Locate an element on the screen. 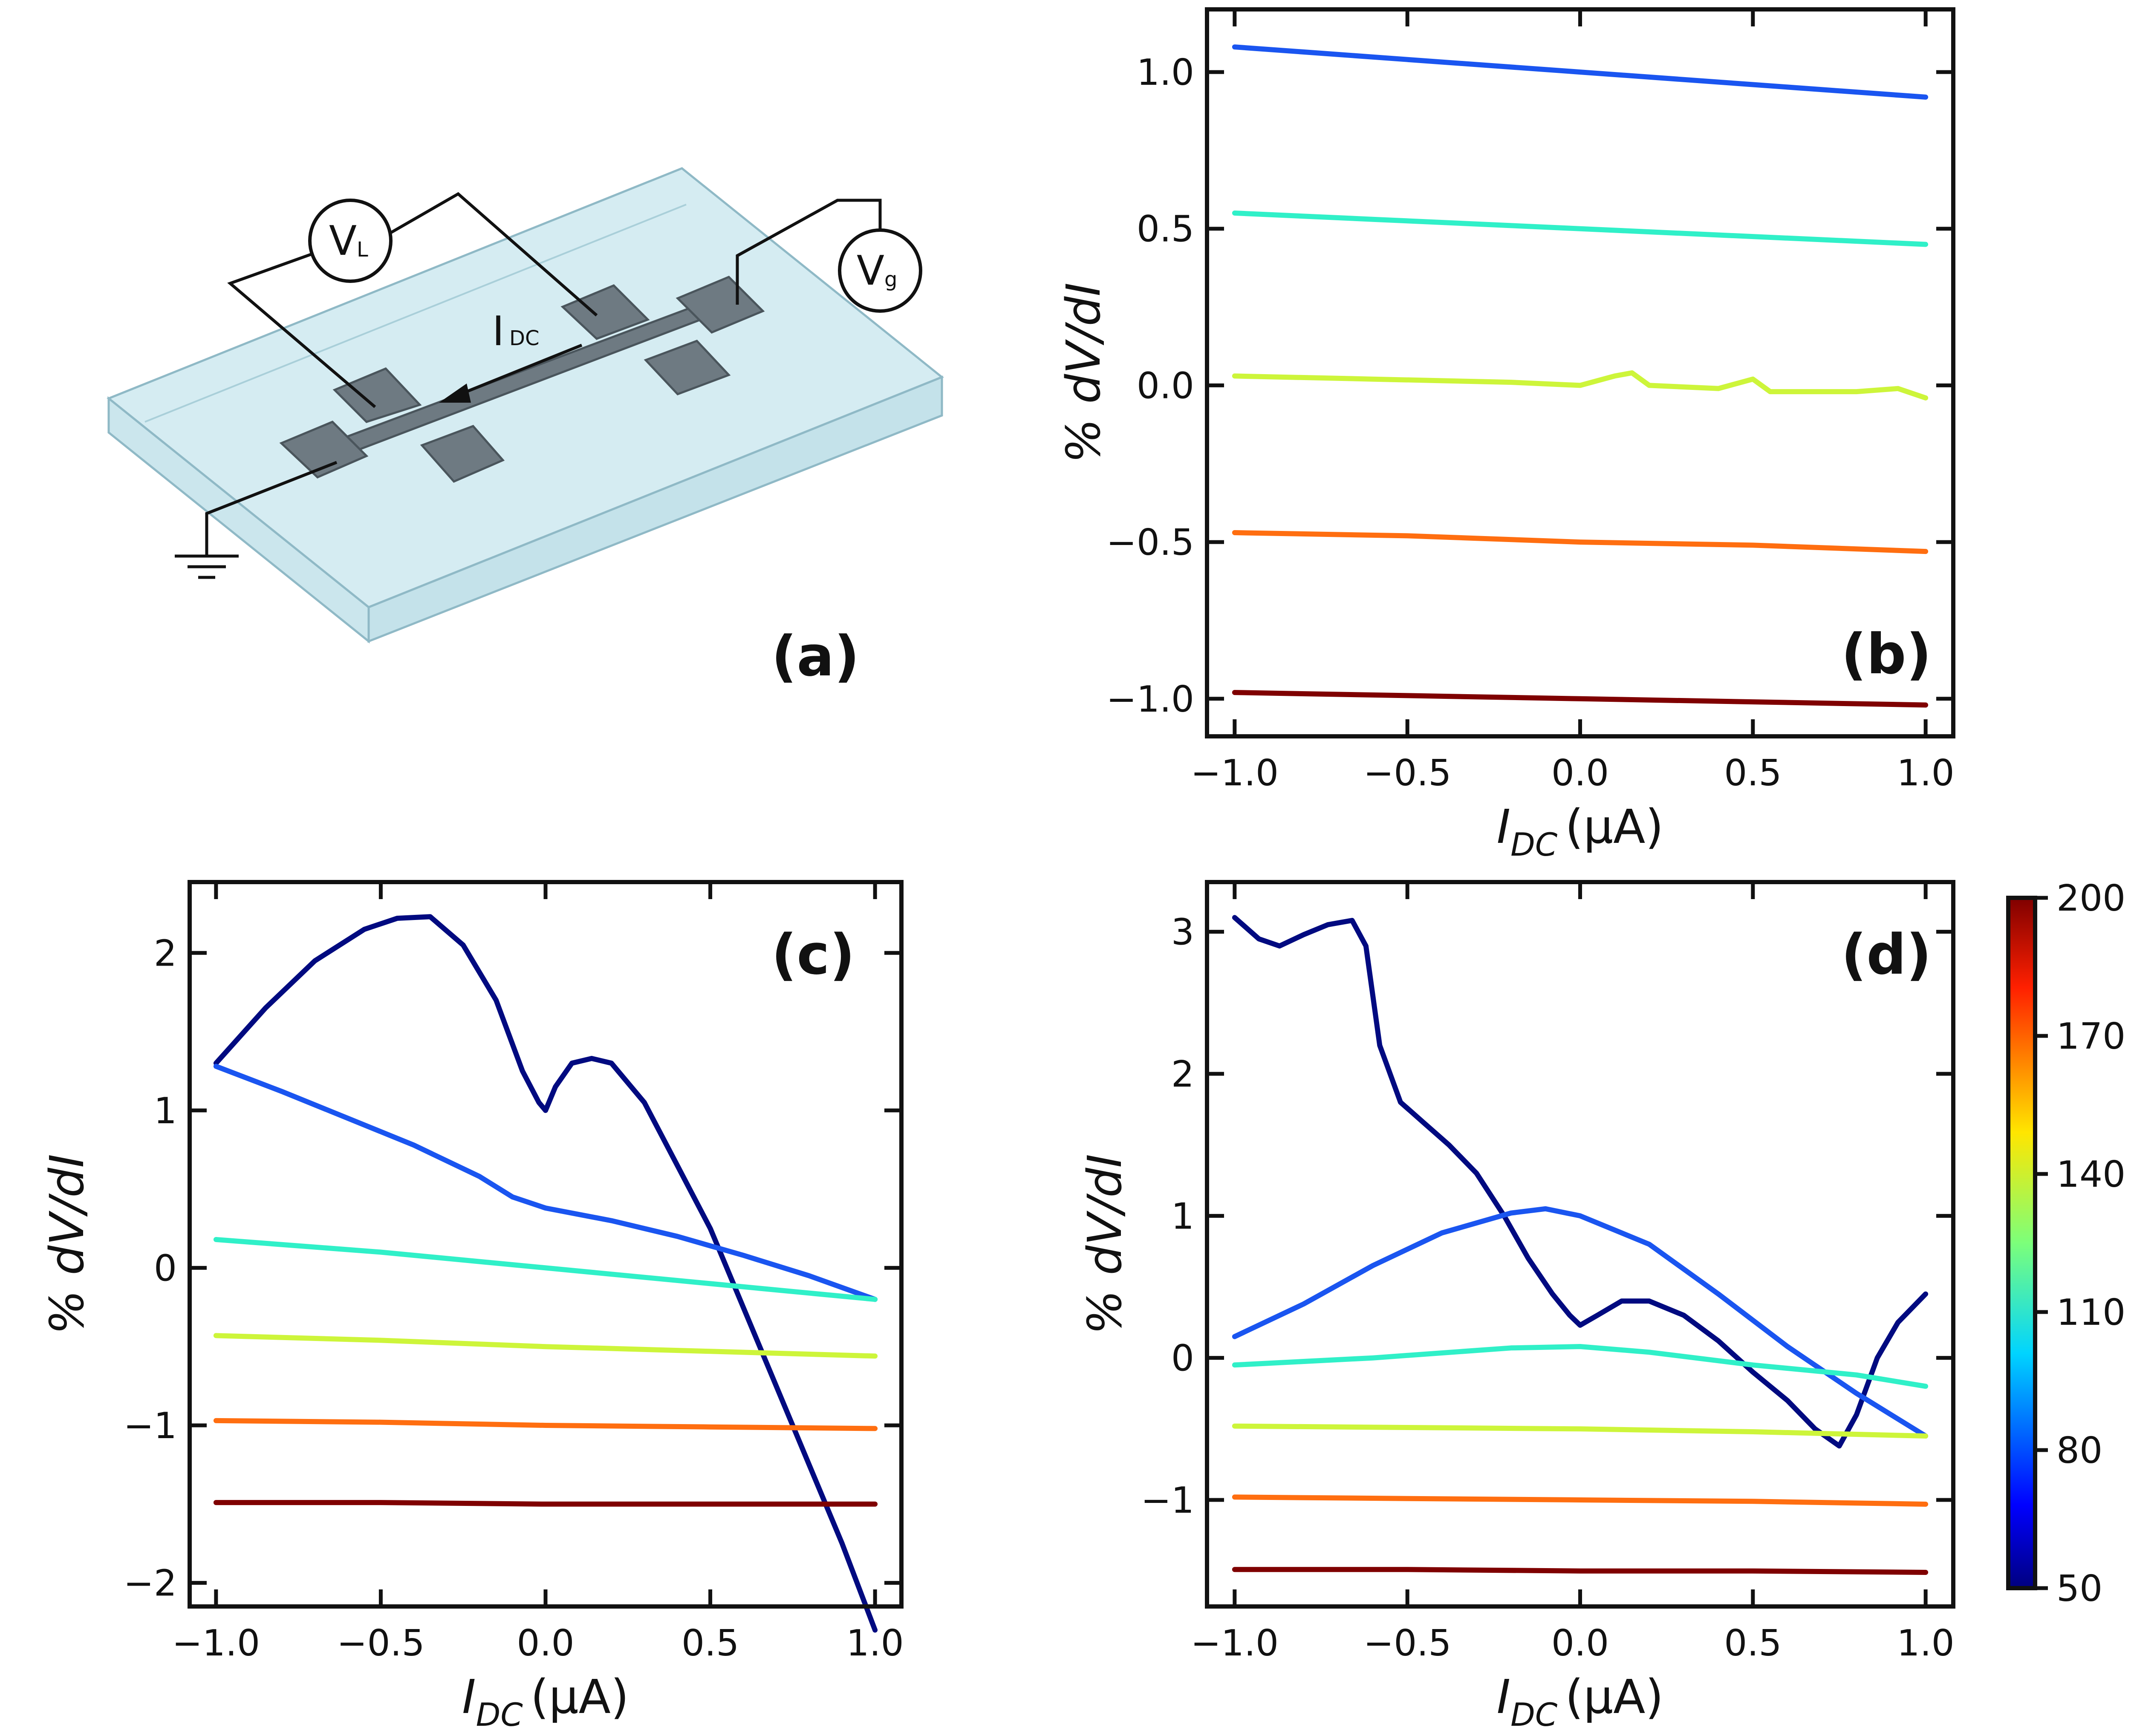 Image resolution: width=2131 pixels, height=1736 pixels. colorbar-gradient is located at coordinates (2022, 1243).